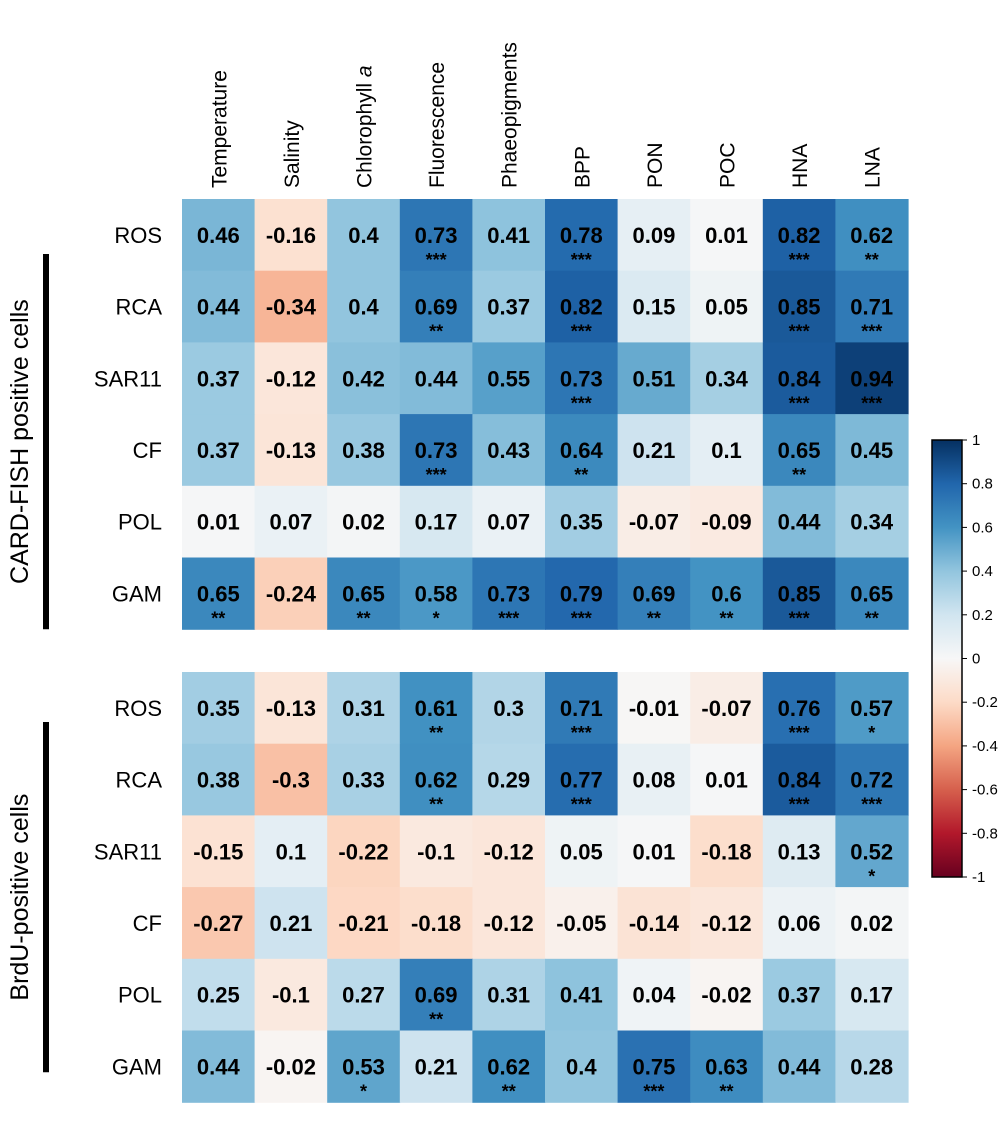  What do you see at coordinates (976, 440) in the screenshot?
I see `colorbar-tick-label: 1` at bounding box center [976, 440].